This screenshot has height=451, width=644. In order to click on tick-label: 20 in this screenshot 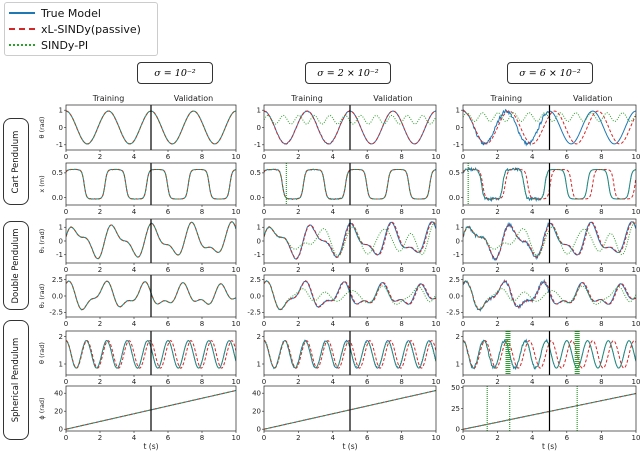, I will do `click(256, 412)`.